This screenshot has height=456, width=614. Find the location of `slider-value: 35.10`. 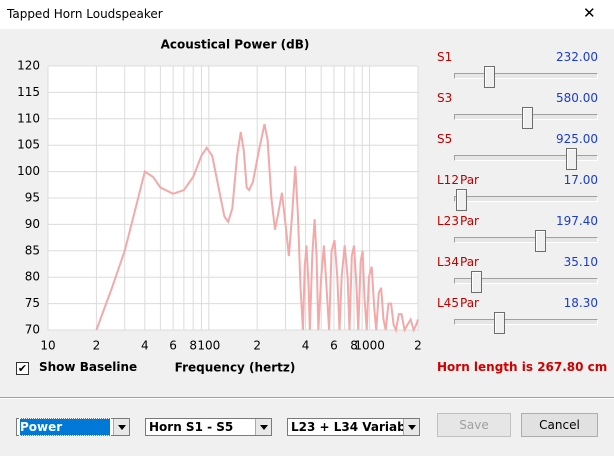

slider-value: 35.10 is located at coordinates (580, 262).